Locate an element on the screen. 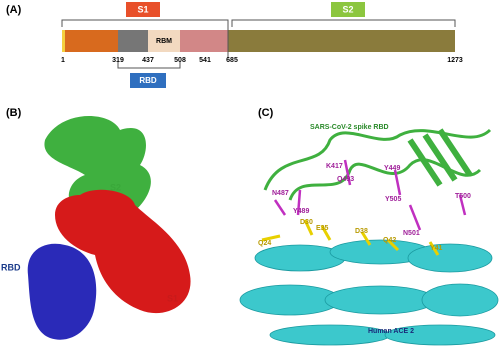  residue-label: Y489 is located at coordinates (301, 211).